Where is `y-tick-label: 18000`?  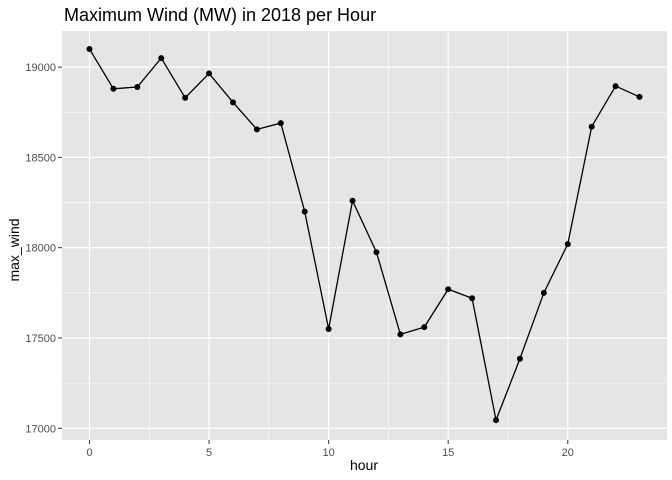 y-tick-label: 18000 is located at coordinates (40, 249).